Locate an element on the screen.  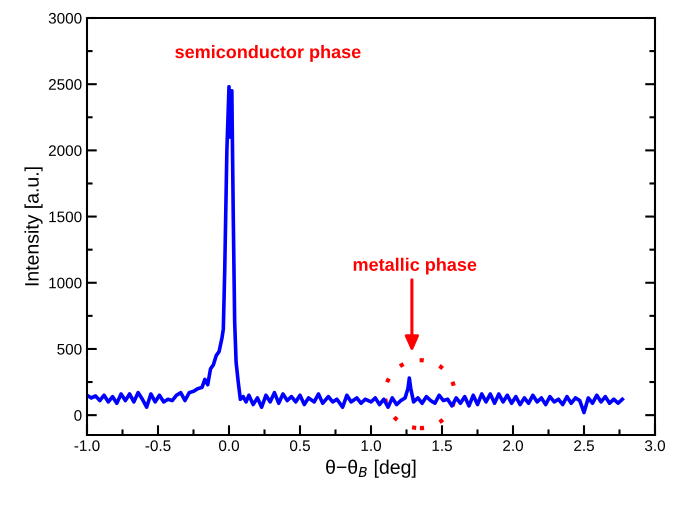
y-tick-label: 3000 is located at coordinates (65, 18).